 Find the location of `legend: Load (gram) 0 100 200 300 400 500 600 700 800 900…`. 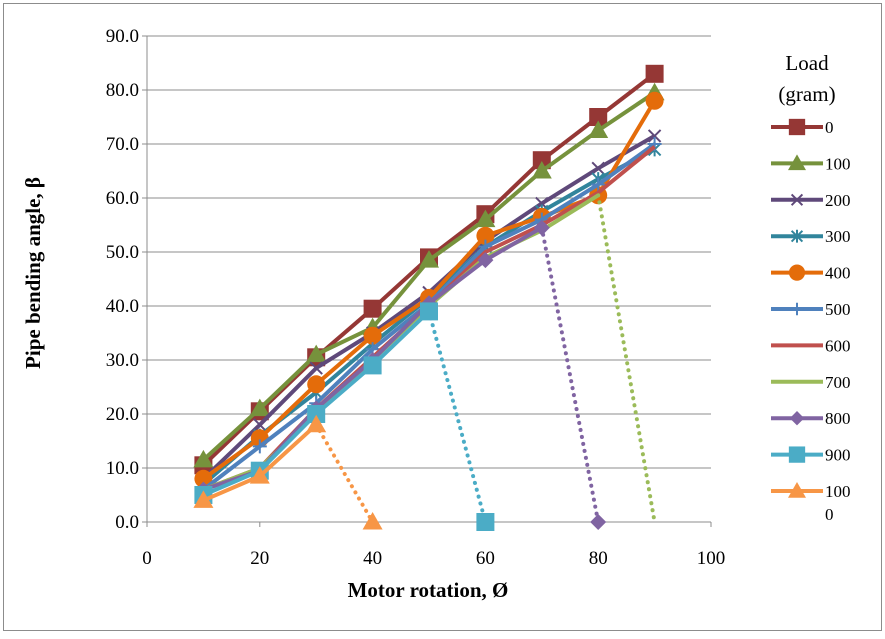

legend: Load (gram) 0 100 200 300 400 500 600 700 800 900… is located at coordinates (811, 287).